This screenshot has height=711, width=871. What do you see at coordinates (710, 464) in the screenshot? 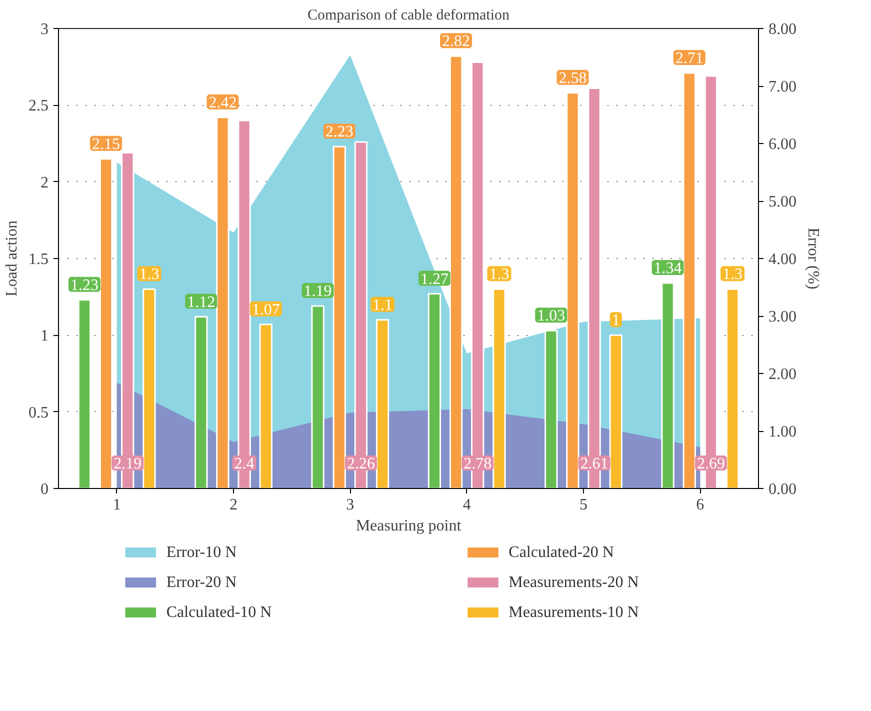
I see `data-label: 2.69` at bounding box center [710, 464].